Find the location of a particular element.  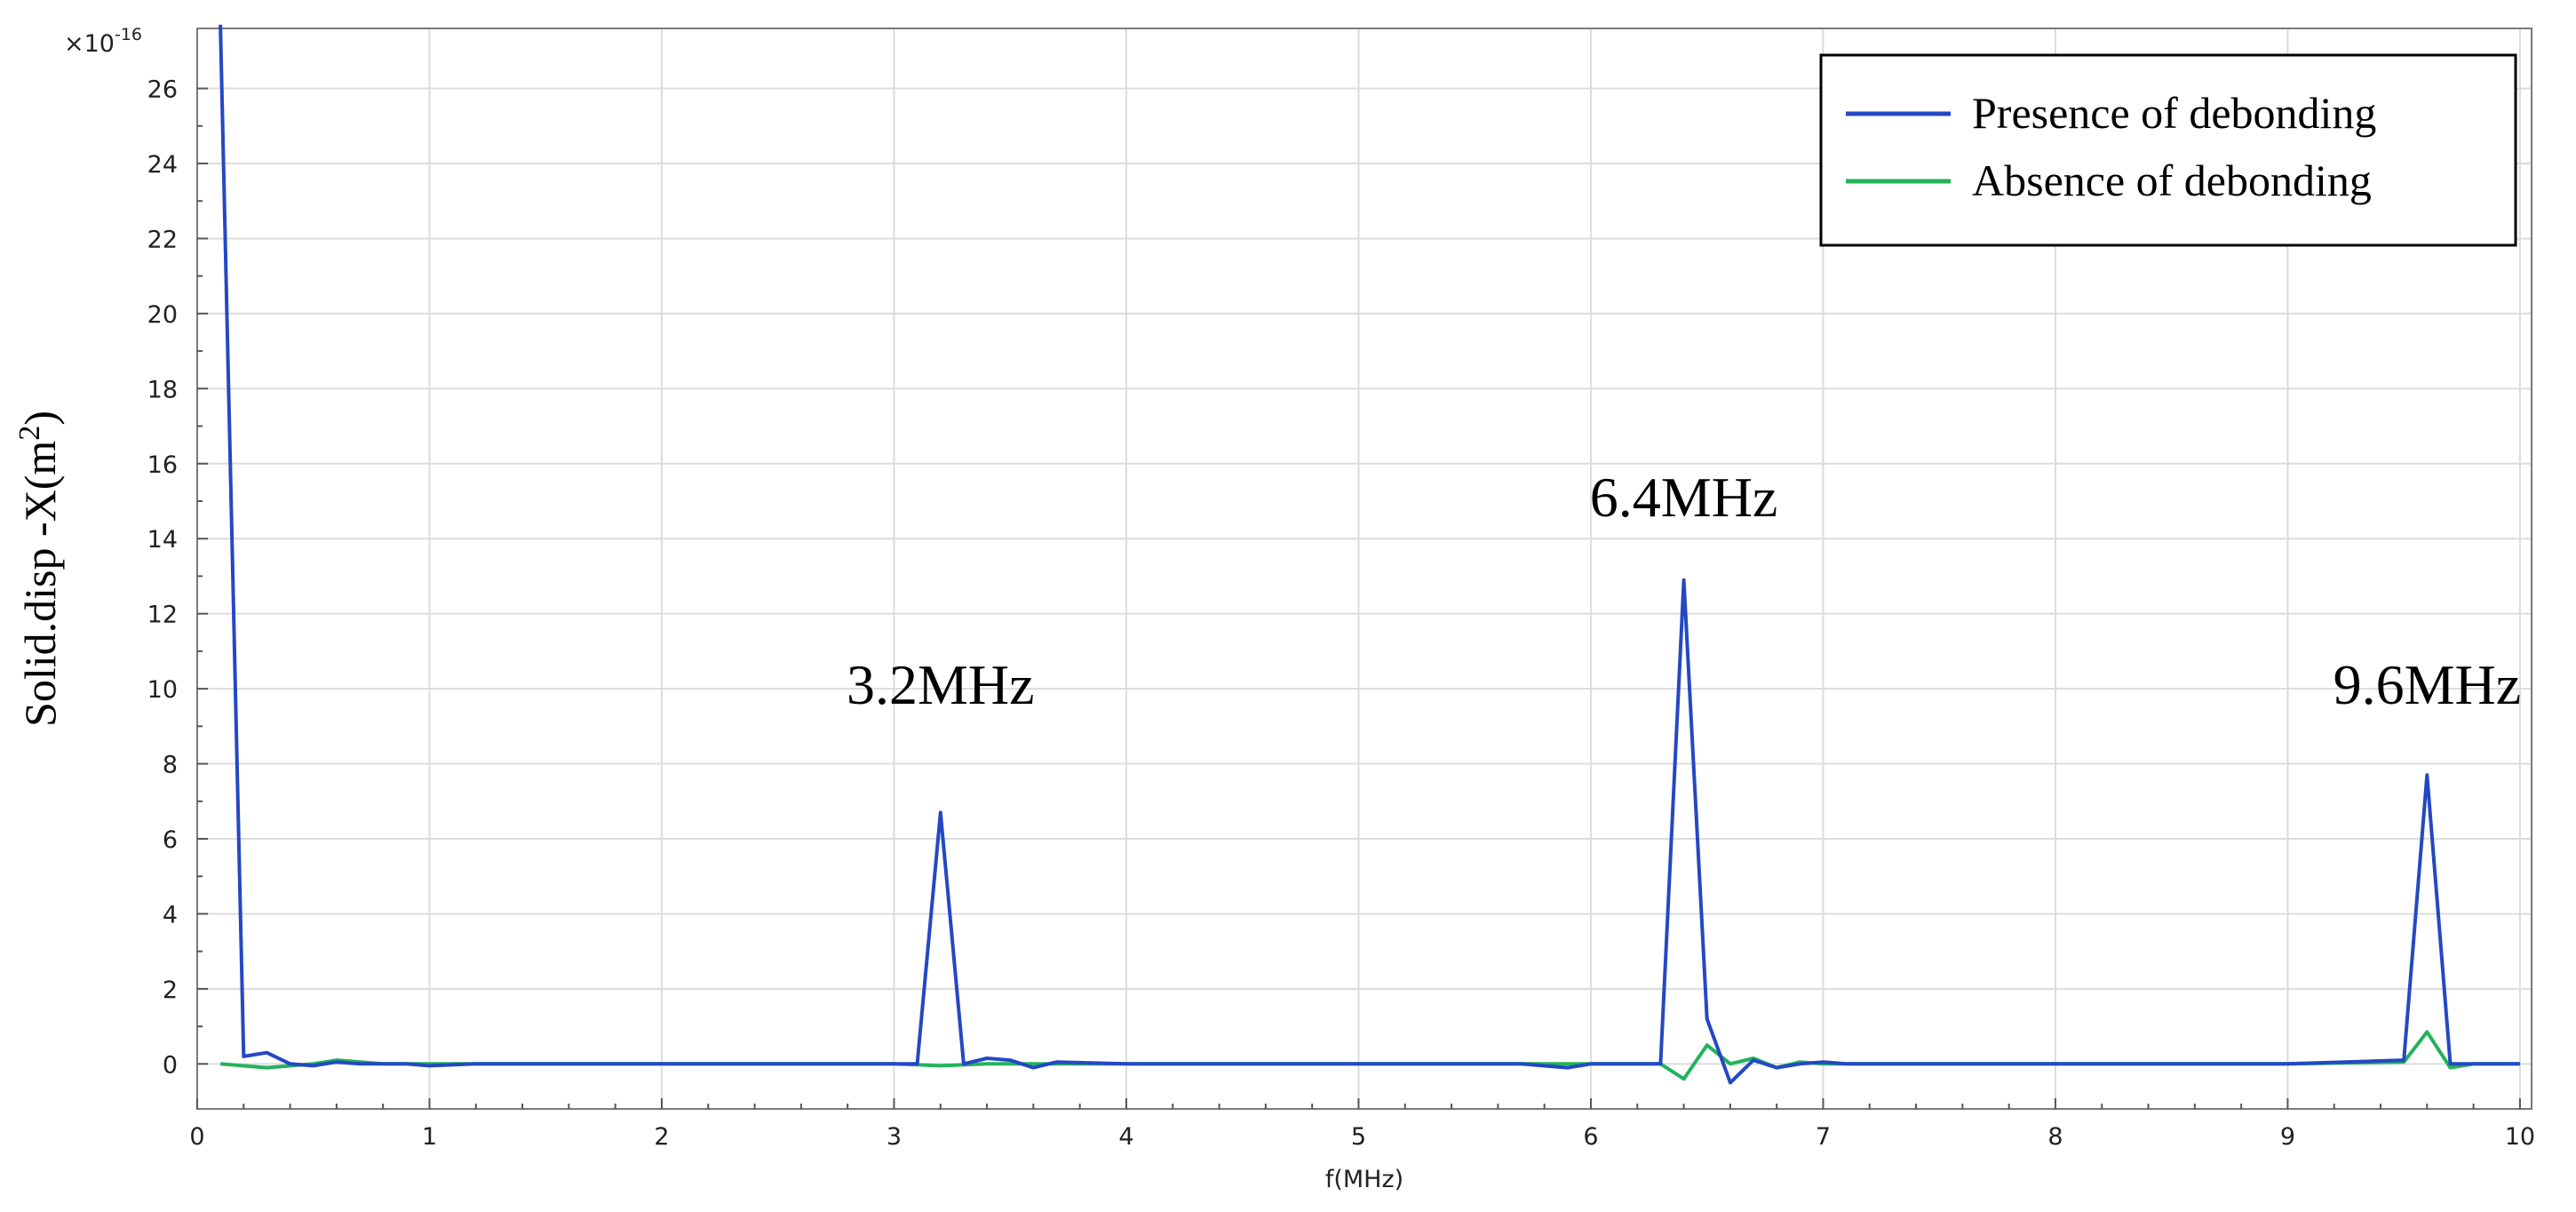

y-axis-multiplier: ×10⁻¹⁶ is located at coordinates (103, 41).